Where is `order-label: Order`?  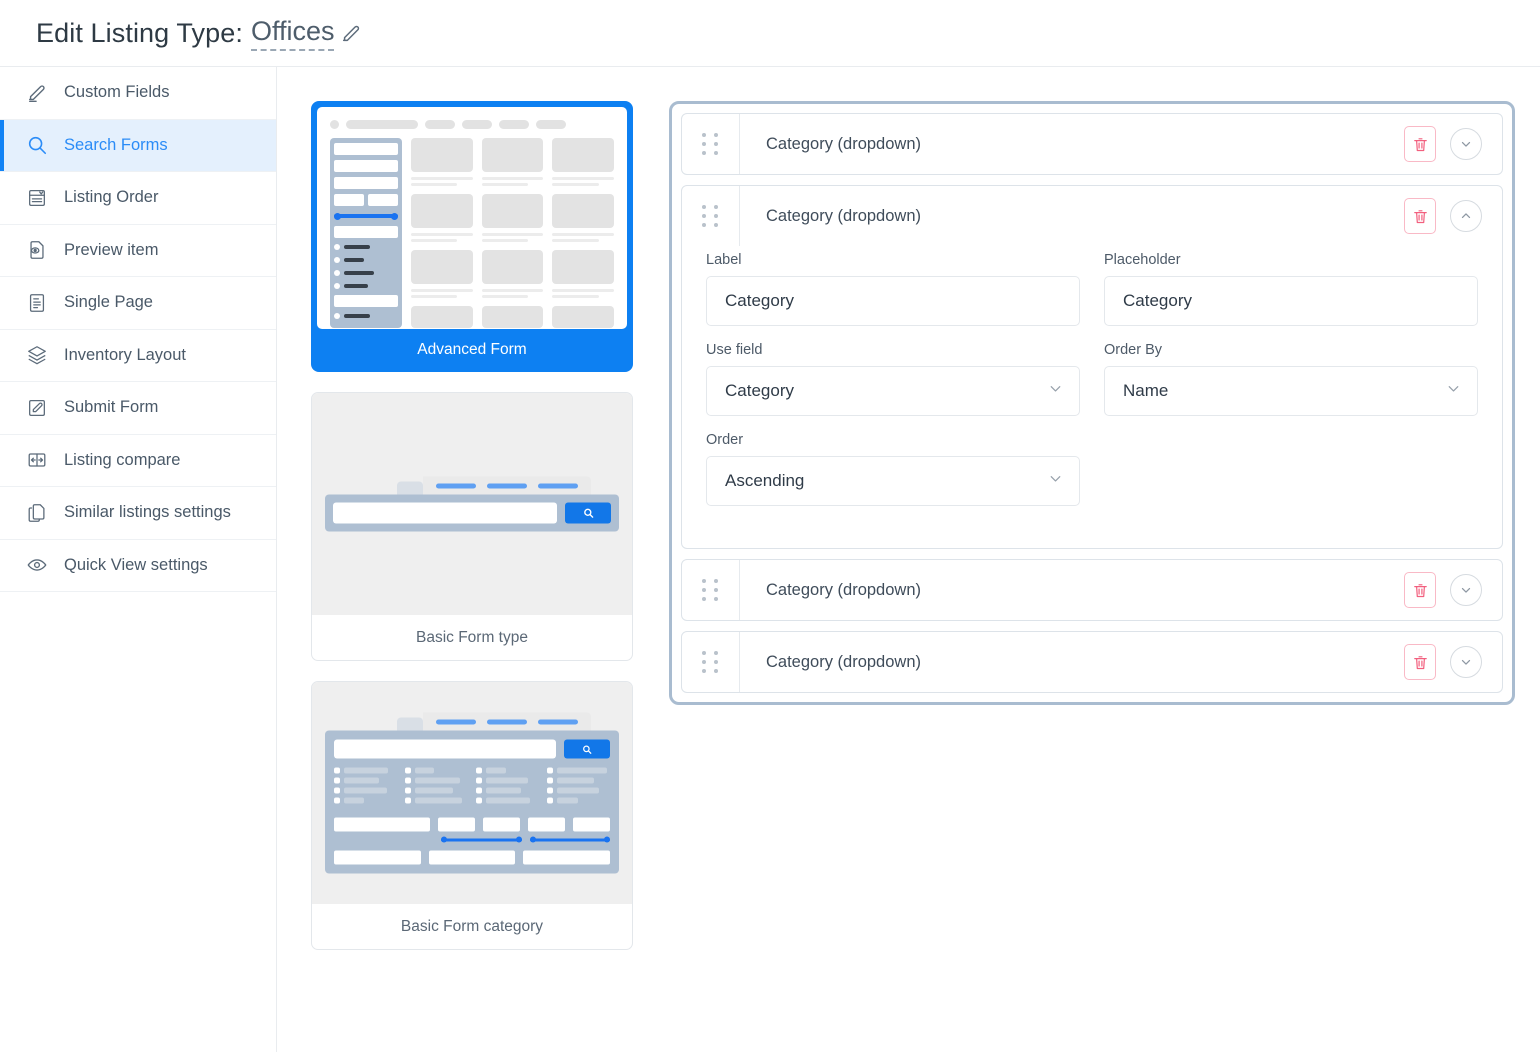
order-label: Order is located at coordinates (725, 440).